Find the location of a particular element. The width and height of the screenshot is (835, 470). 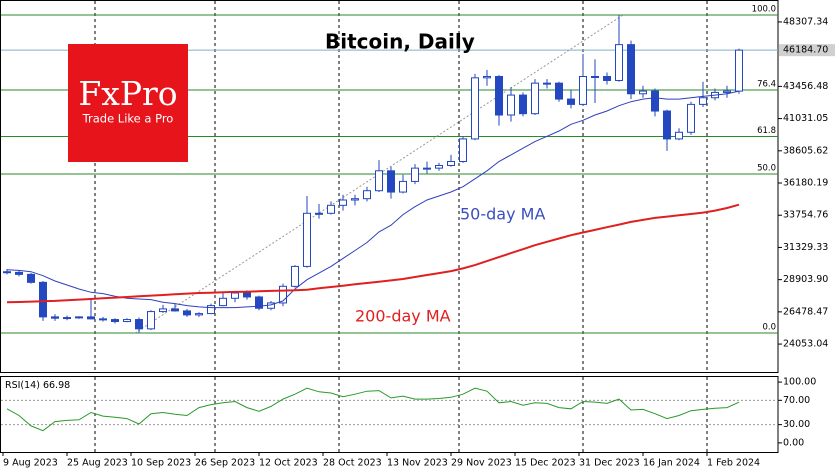

y-tick-label: 43456.48 is located at coordinates (805, 86).